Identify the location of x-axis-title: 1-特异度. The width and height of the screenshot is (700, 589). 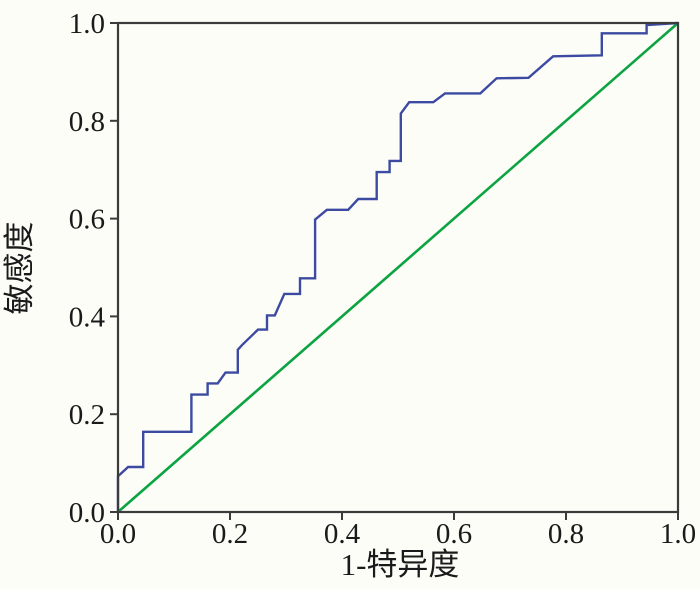
(400, 564).